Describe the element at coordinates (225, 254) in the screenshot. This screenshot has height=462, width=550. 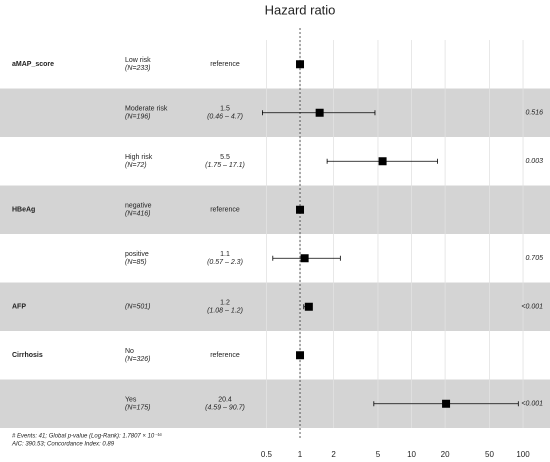
I see `estimate-label: 1.1` at that location.